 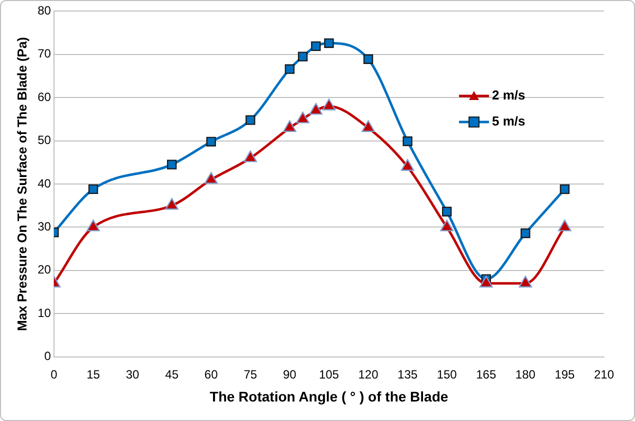 I want to click on y-tick-label: 10, so click(x=45, y=313).